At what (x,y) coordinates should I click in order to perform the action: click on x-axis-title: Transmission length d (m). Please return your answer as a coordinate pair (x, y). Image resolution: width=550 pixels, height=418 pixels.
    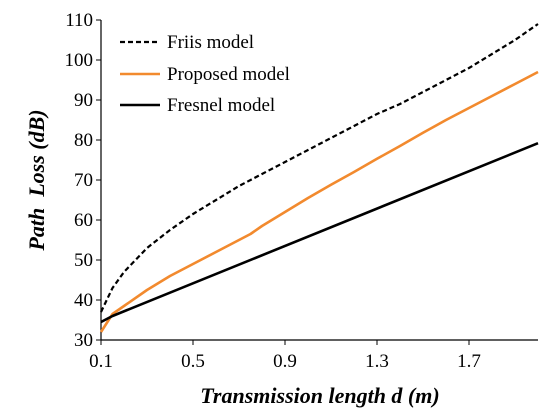
    Looking at the image, I should click on (319, 395).